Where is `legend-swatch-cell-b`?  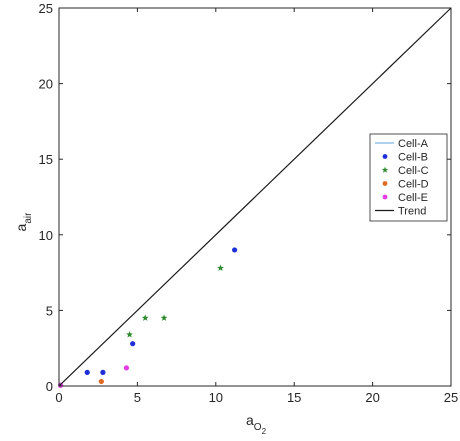 legend-swatch-cell-b is located at coordinates (385, 156).